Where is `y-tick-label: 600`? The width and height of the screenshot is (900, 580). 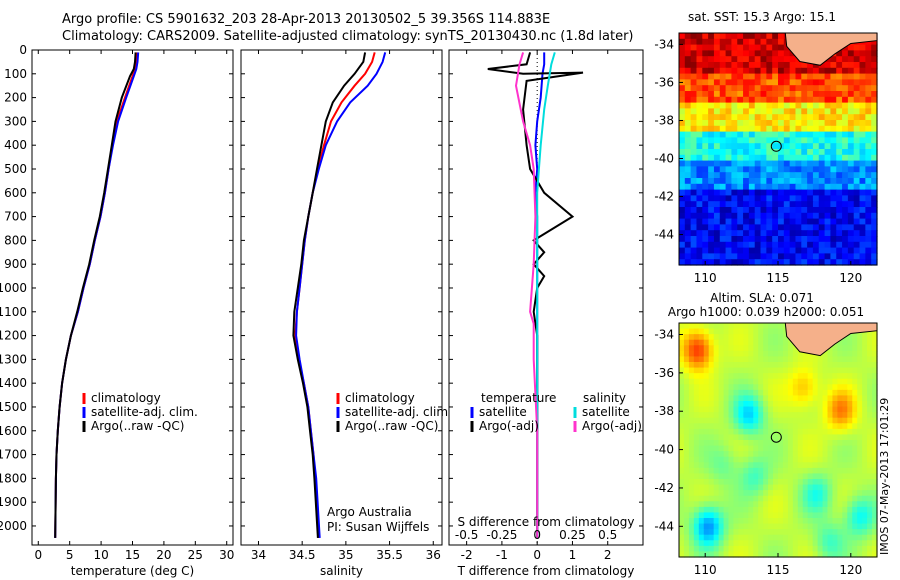
y-tick-label: 600 is located at coordinates (15, 193).